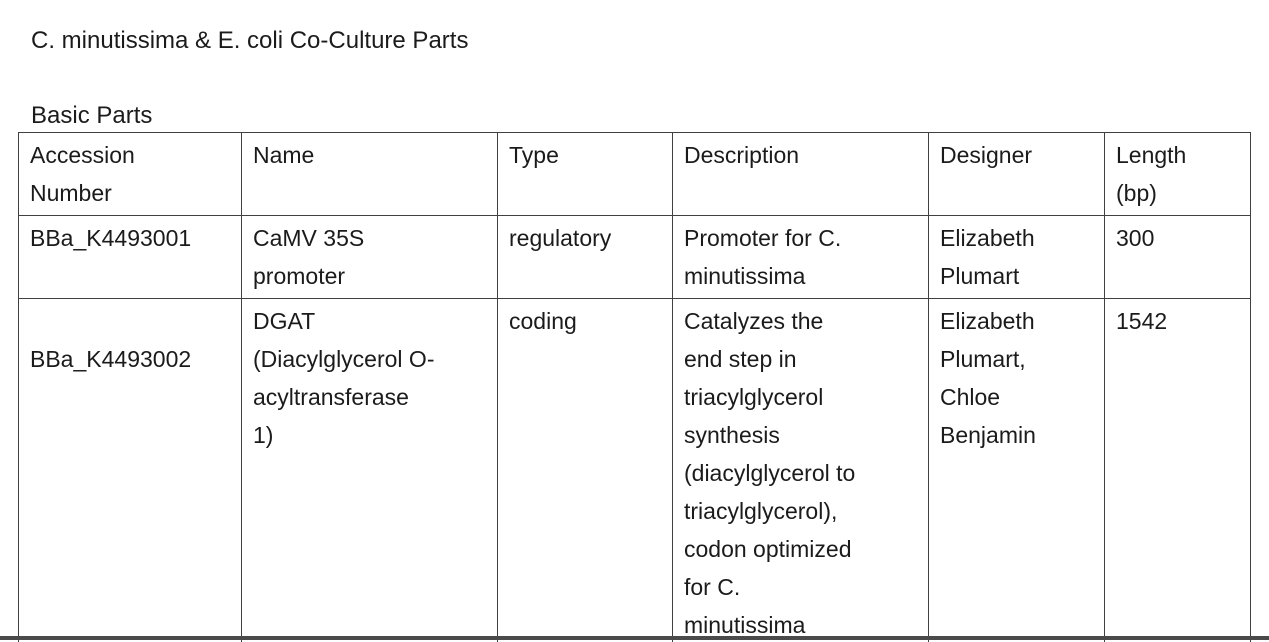  Describe the element at coordinates (1177, 174) in the screenshot. I see `column-header-length-bp: Length (bp)` at that location.